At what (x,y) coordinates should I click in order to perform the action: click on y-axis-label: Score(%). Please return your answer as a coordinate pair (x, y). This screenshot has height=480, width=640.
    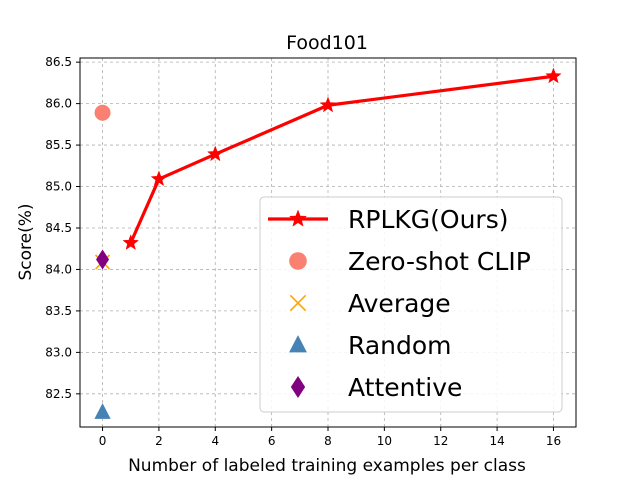
    Looking at the image, I should click on (26, 241).